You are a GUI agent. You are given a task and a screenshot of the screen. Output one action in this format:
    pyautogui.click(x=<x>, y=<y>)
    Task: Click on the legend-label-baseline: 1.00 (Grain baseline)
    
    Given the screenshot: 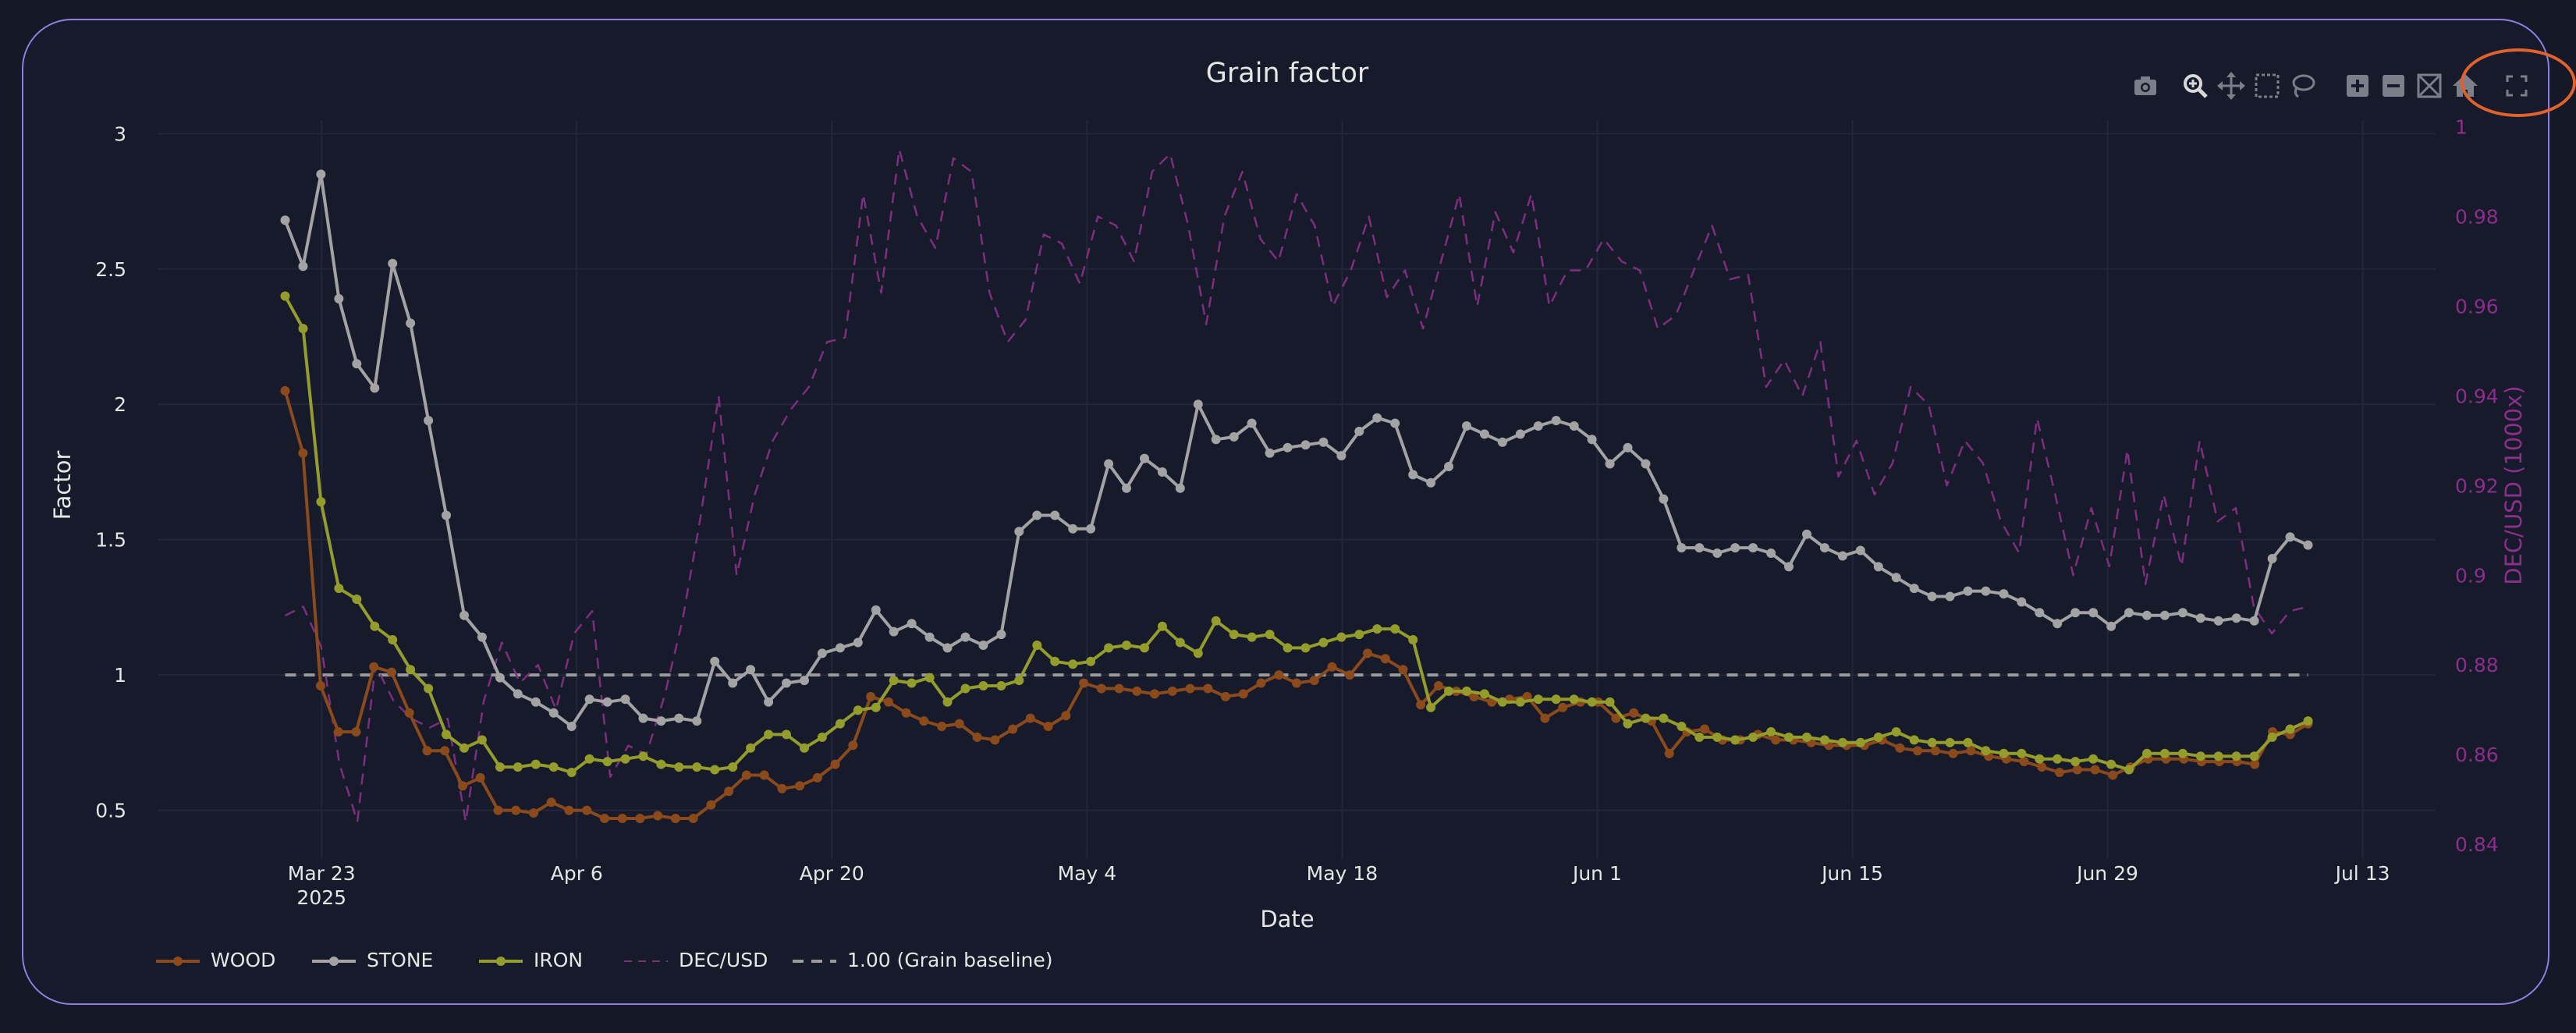 What is the action you would take?
    pyautogui.click(x=950, y=960)
    